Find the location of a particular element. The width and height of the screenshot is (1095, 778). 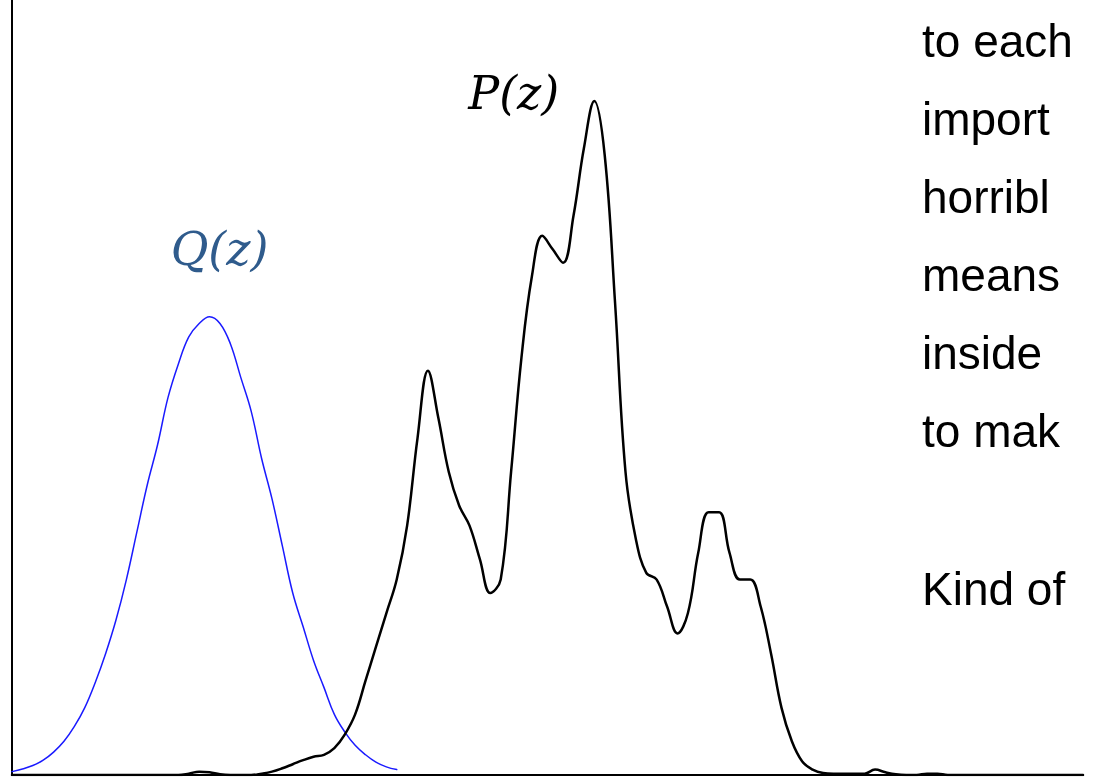

text: to each is located at coordinates (997, 41).